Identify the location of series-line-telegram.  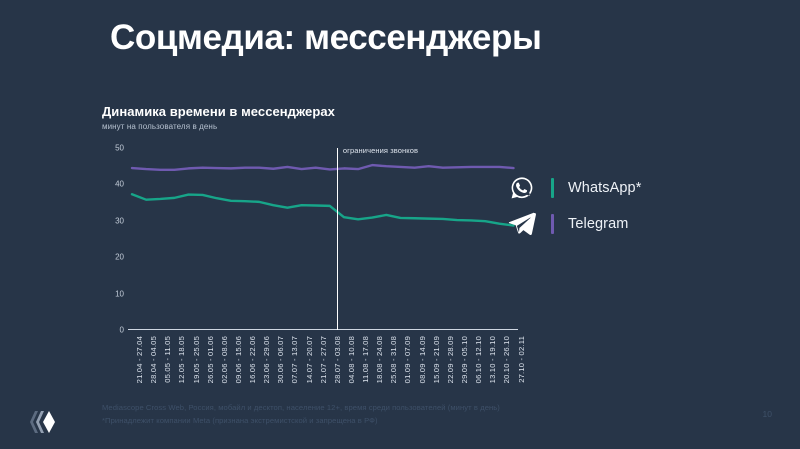
(322, 167).